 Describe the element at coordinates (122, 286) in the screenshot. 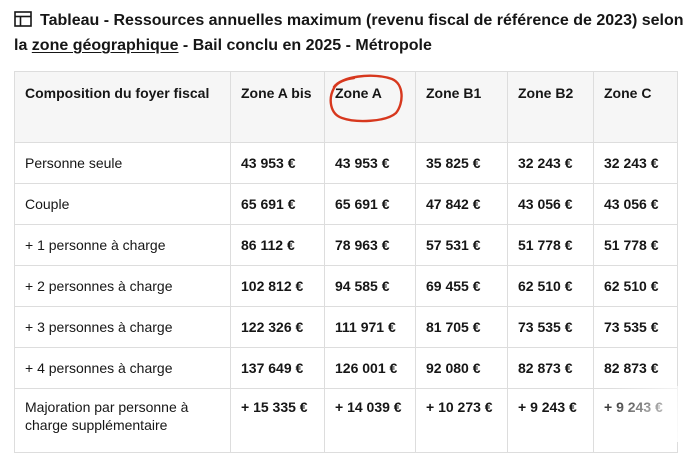

I see `row-label: + 2 personnes à charge` at that location.